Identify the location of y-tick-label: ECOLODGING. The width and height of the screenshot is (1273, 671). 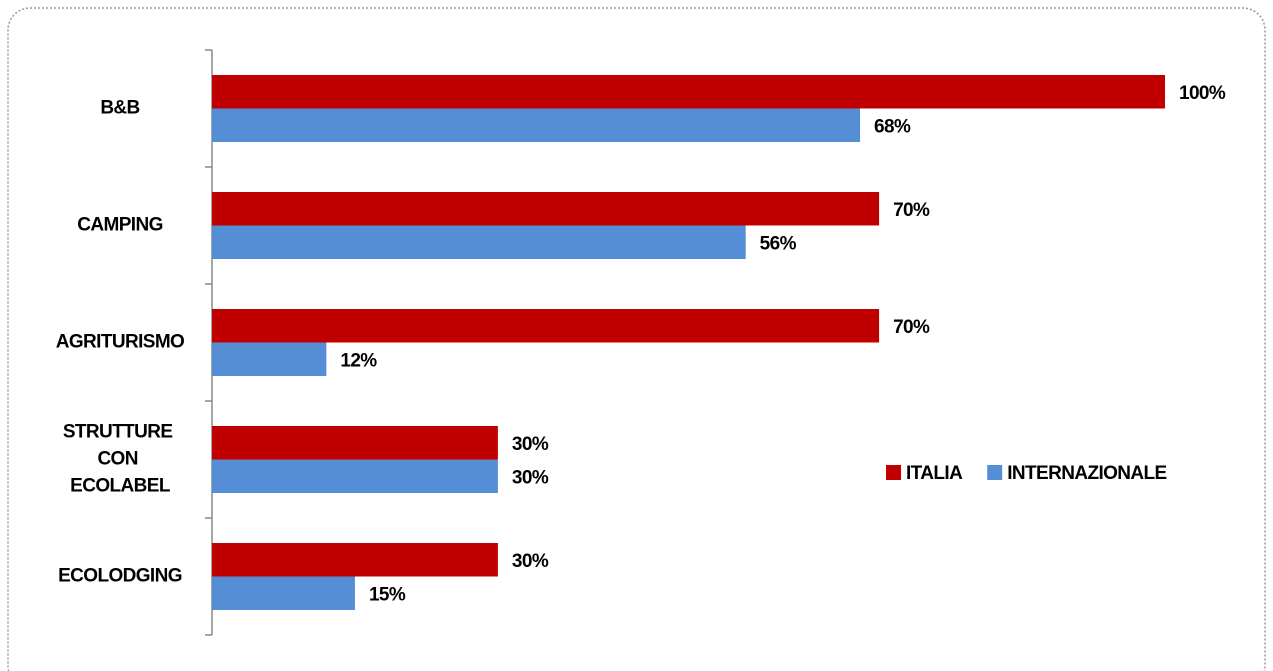
(120, 576).